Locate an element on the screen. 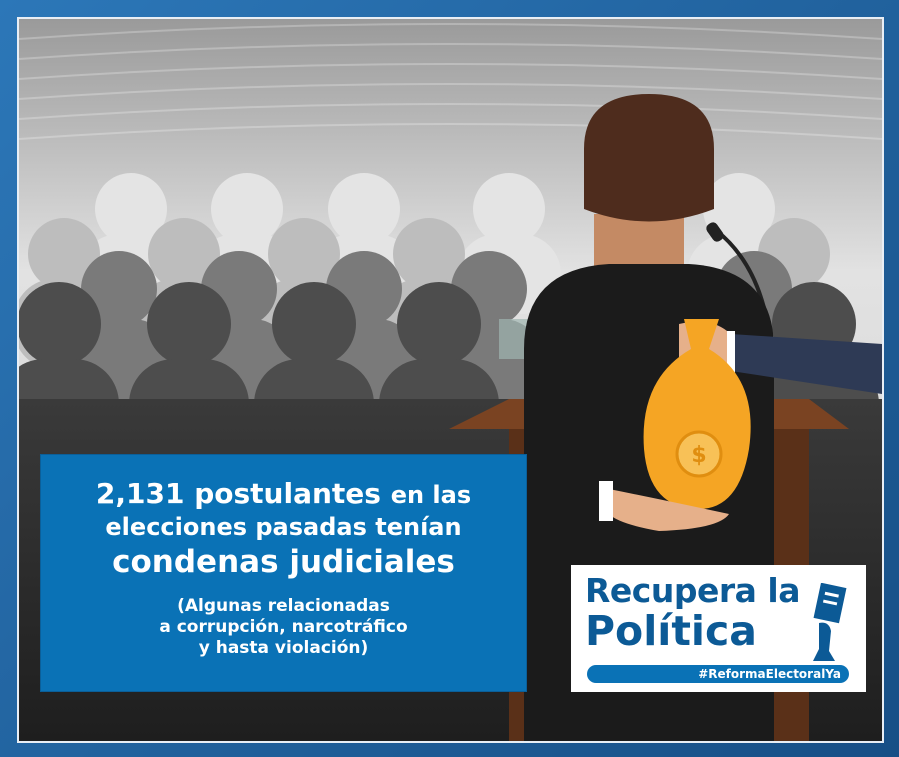 The height and width of the screenshot is (757, 899). dollar-symbol: $ is located at coordinates (698, 455).